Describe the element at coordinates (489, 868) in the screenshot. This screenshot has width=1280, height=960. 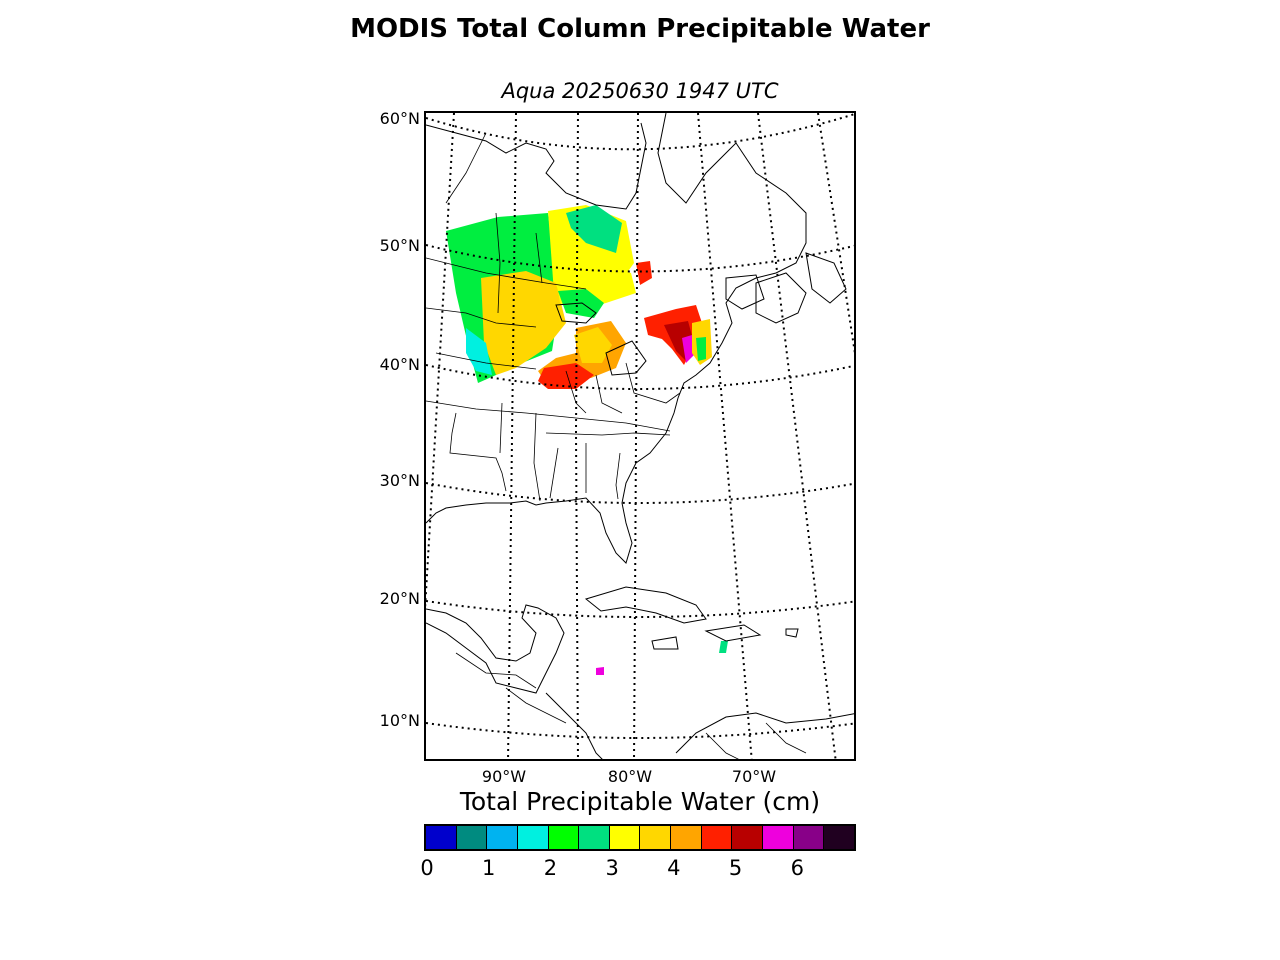
I see `colorbar-tick-label: 1` at that location.